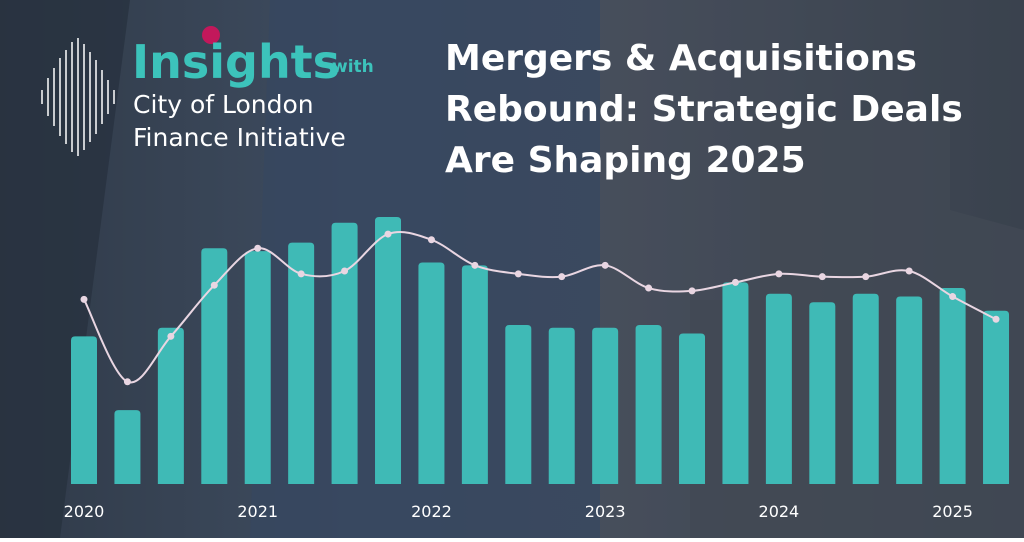  Describe the element at coordinates (65, 269) in the screenshot. I see `building` at that location.